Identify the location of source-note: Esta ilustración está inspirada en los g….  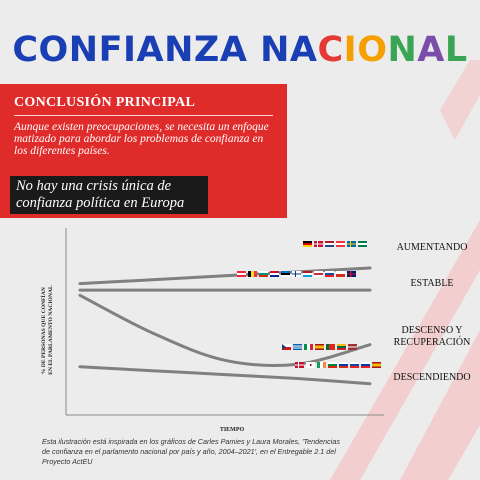
(191, 451).